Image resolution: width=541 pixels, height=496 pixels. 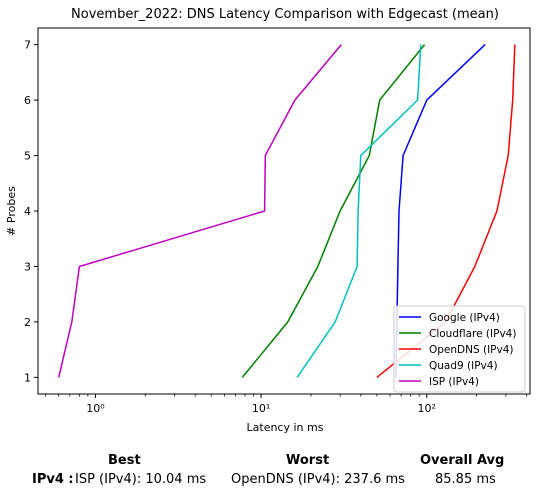 What do you see at coordinates (285, 427) in the screenshot?
I see `x-axis-label: Latency in ms` at bounding box center [285, 427].